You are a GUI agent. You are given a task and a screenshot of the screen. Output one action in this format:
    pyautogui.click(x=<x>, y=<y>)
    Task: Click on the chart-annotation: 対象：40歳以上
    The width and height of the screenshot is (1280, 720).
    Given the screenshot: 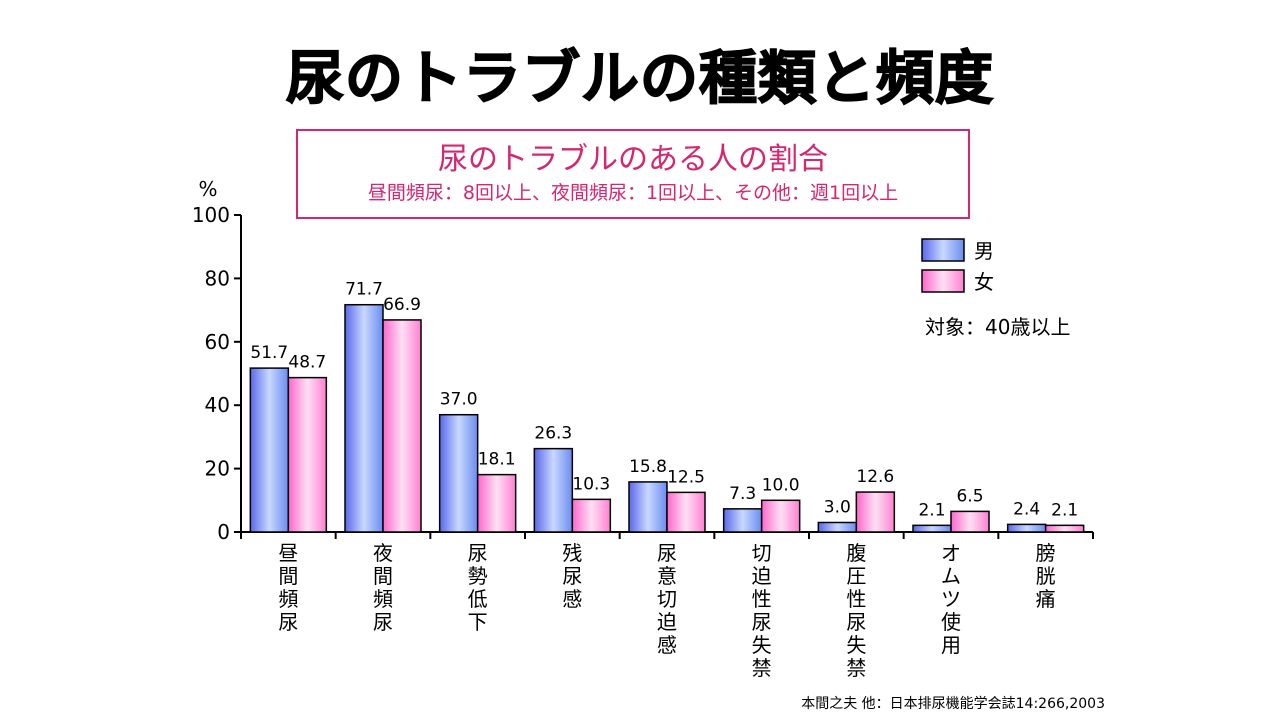 What is the action you would take?
    pyautogui.click(x=997, y=327)
    